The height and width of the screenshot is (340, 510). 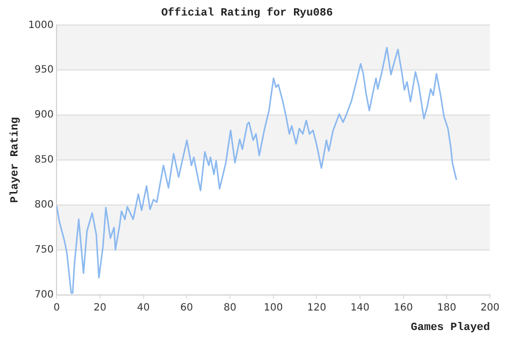 I want to click on x-tick-label: 120, so click(x=316, y=308).